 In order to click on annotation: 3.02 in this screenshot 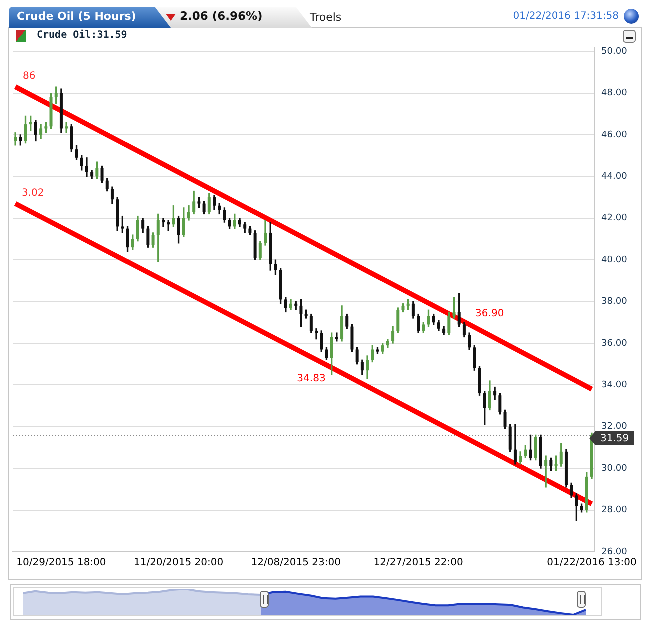, I will do `click(33, 194)`.